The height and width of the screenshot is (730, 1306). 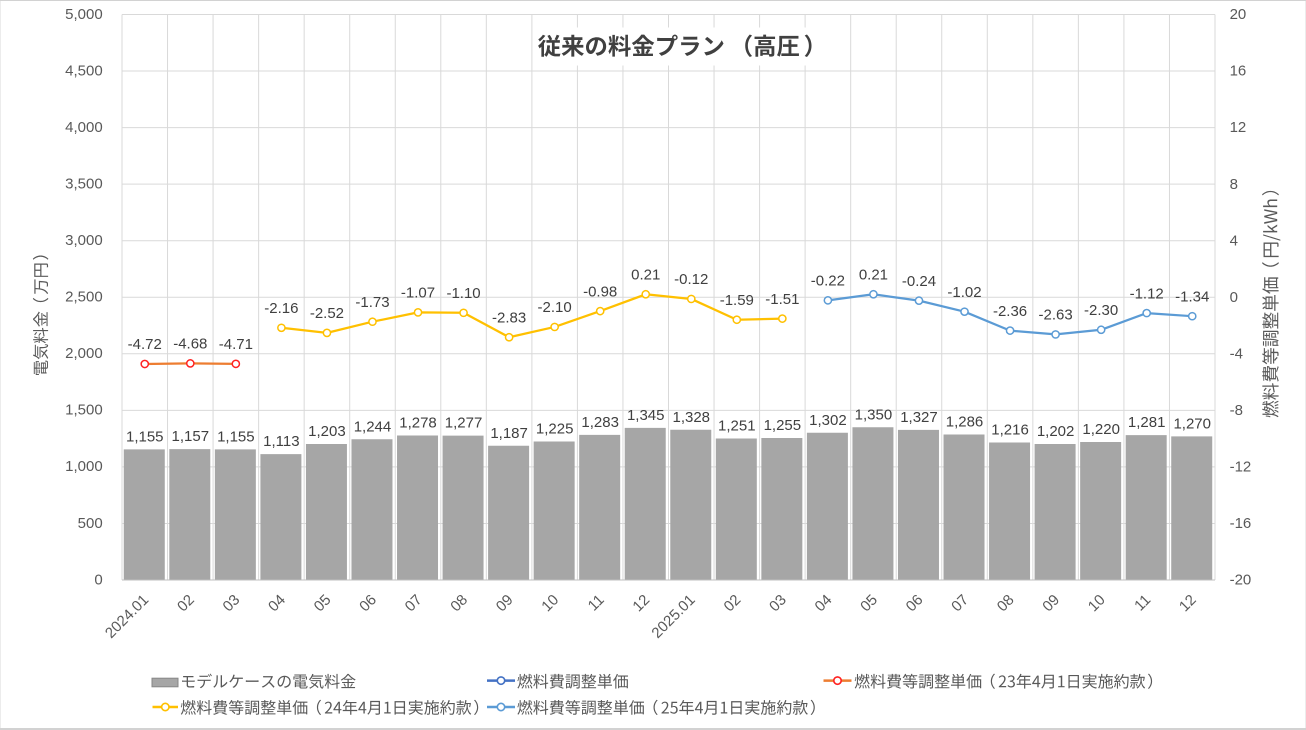 What do you see at coordinates (84, 240) in the screenshot?
I see `svg-text: 3,000` at bounding box center [84, 240].